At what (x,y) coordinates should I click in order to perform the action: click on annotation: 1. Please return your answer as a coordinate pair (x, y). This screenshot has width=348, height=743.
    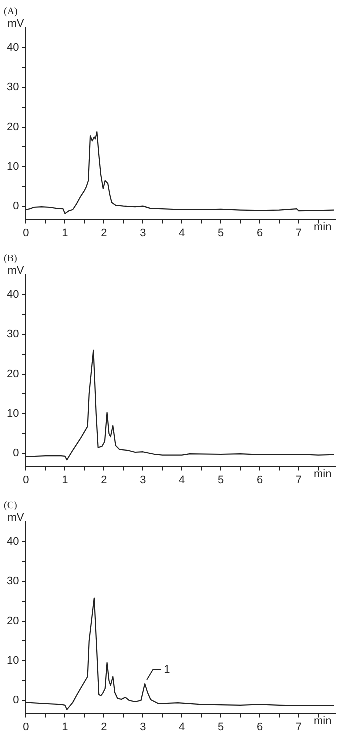
    Looking at the image, I should click on (167, 670).